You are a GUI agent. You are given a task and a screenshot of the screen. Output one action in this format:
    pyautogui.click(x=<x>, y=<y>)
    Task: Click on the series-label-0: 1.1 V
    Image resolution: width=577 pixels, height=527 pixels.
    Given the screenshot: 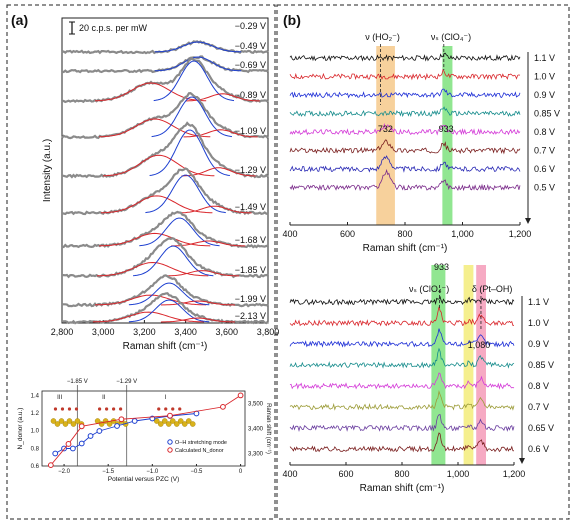 What is the action you would take?
    pyautogui.click(x=544, y=58)
    